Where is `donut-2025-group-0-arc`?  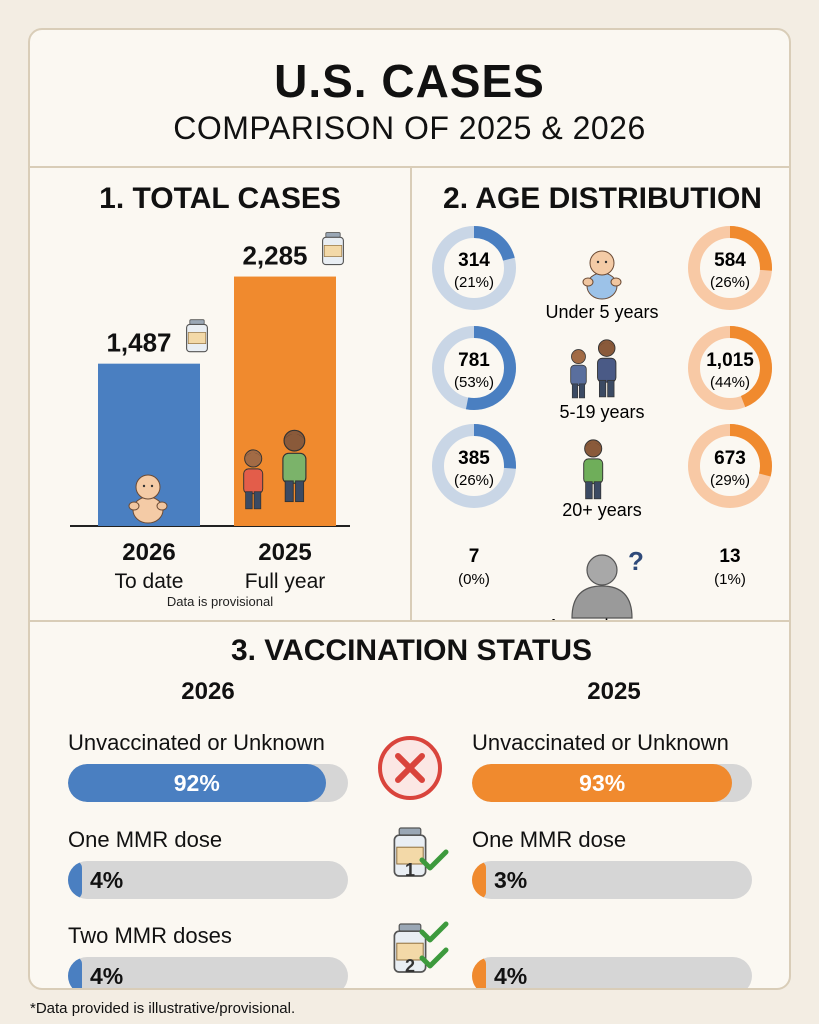 donut-2025-group-0-arc is located at coordinates (730, 268).